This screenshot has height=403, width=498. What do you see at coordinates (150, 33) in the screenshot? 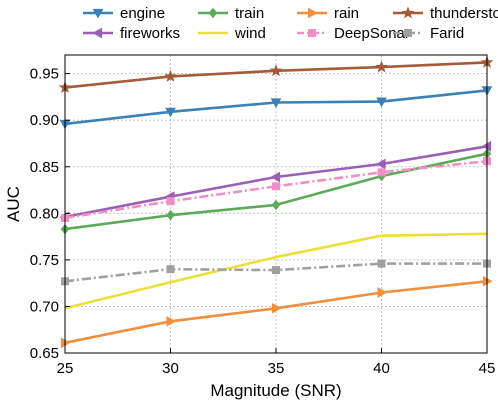
I see `legend-label-fireworks: fireworks` at bounding box center [150, 33].